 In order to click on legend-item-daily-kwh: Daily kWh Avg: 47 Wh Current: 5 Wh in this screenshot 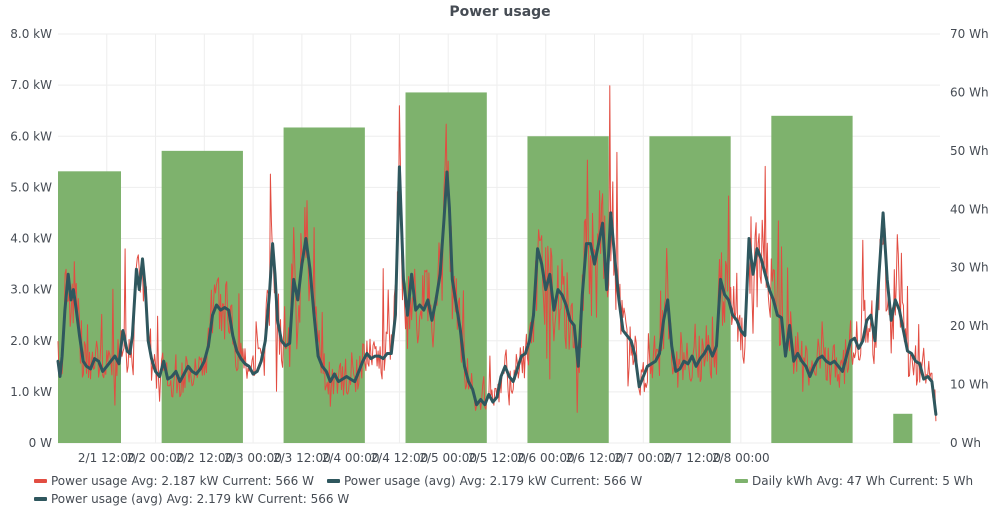, I will do `click(854, 481)`.